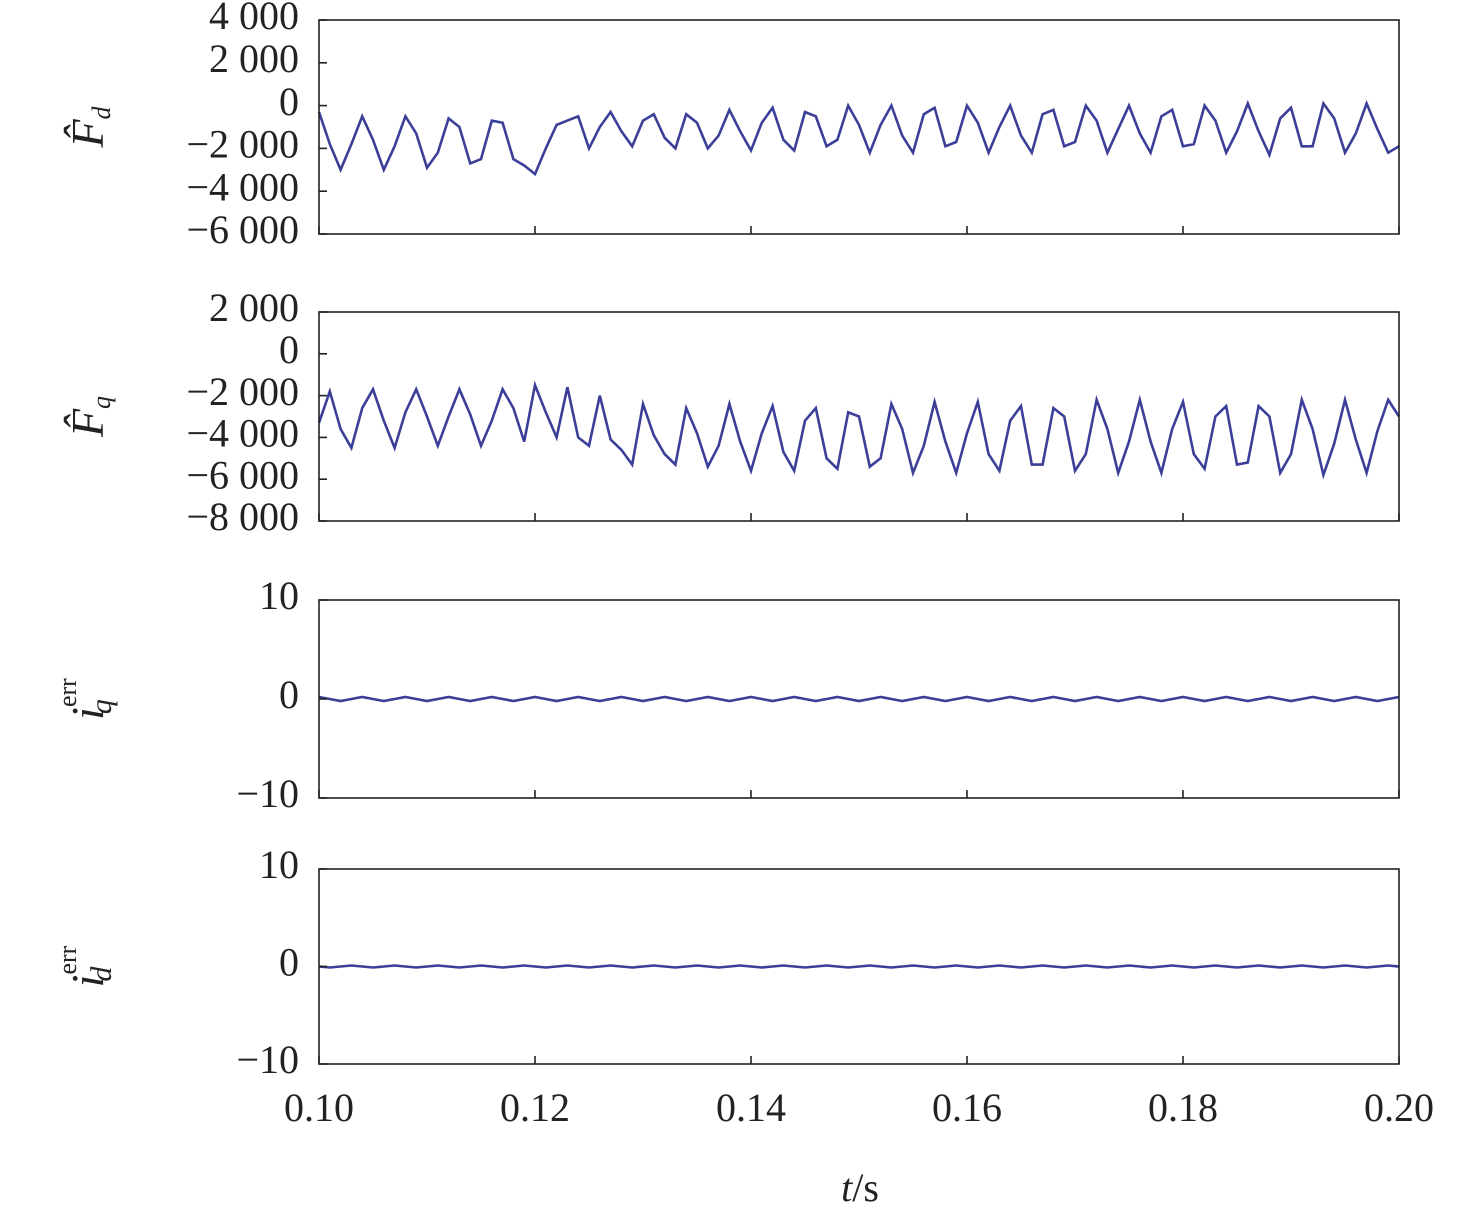 The height and width of the screenshot is (1224, 1476). Describe the element at coordinates (967, 1107) in the screenshot. I see `x-tick-label: 0.16` at that location.